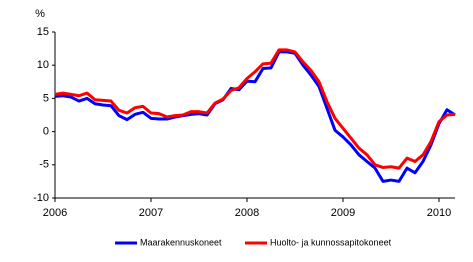 The height and width of the screenshot is (262, 473). I want to click on x-tick-label: 2009, so click(343, 213).